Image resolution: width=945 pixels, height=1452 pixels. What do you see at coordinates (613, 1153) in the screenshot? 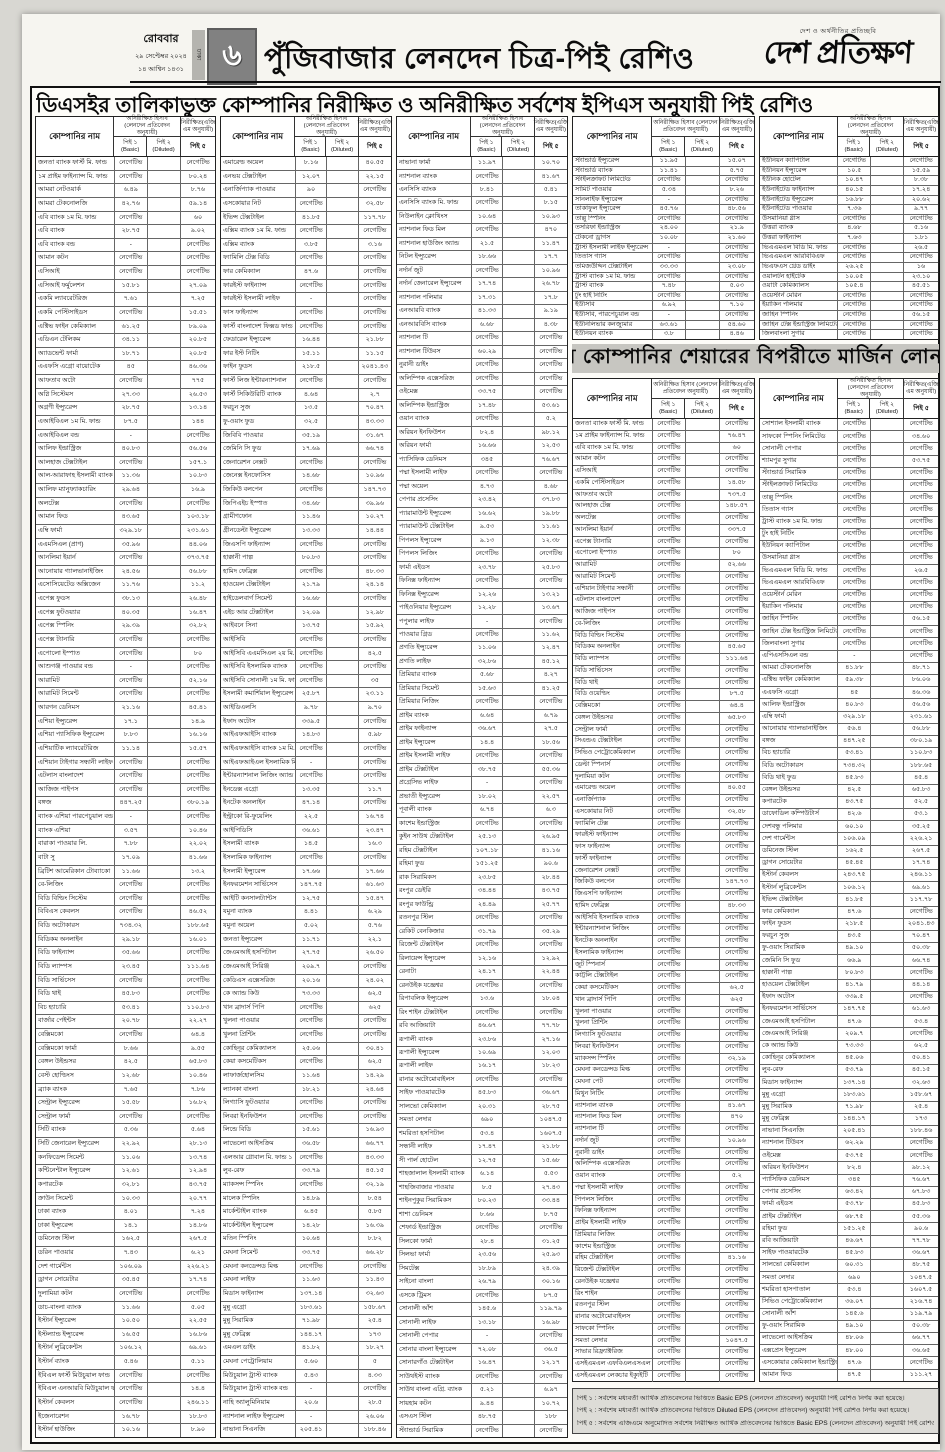
I see `company-name: নুরানী ডাইং` at bounding box center [613, 1153].